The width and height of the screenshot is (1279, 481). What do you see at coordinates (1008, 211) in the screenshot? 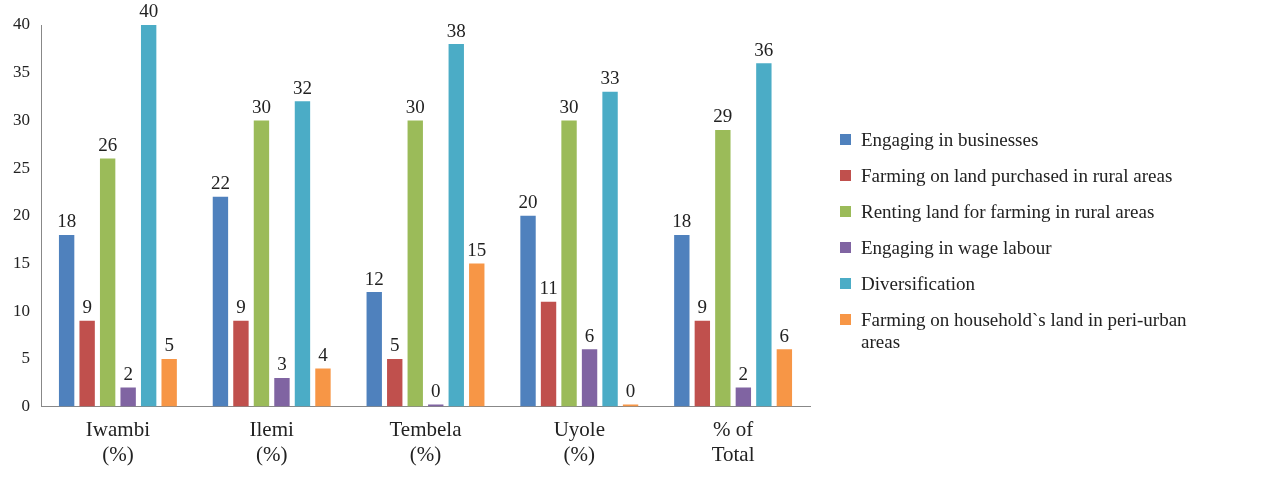
I see `legend-label: Renting land for farming in rural areas` at bounding box center [1008, 211].